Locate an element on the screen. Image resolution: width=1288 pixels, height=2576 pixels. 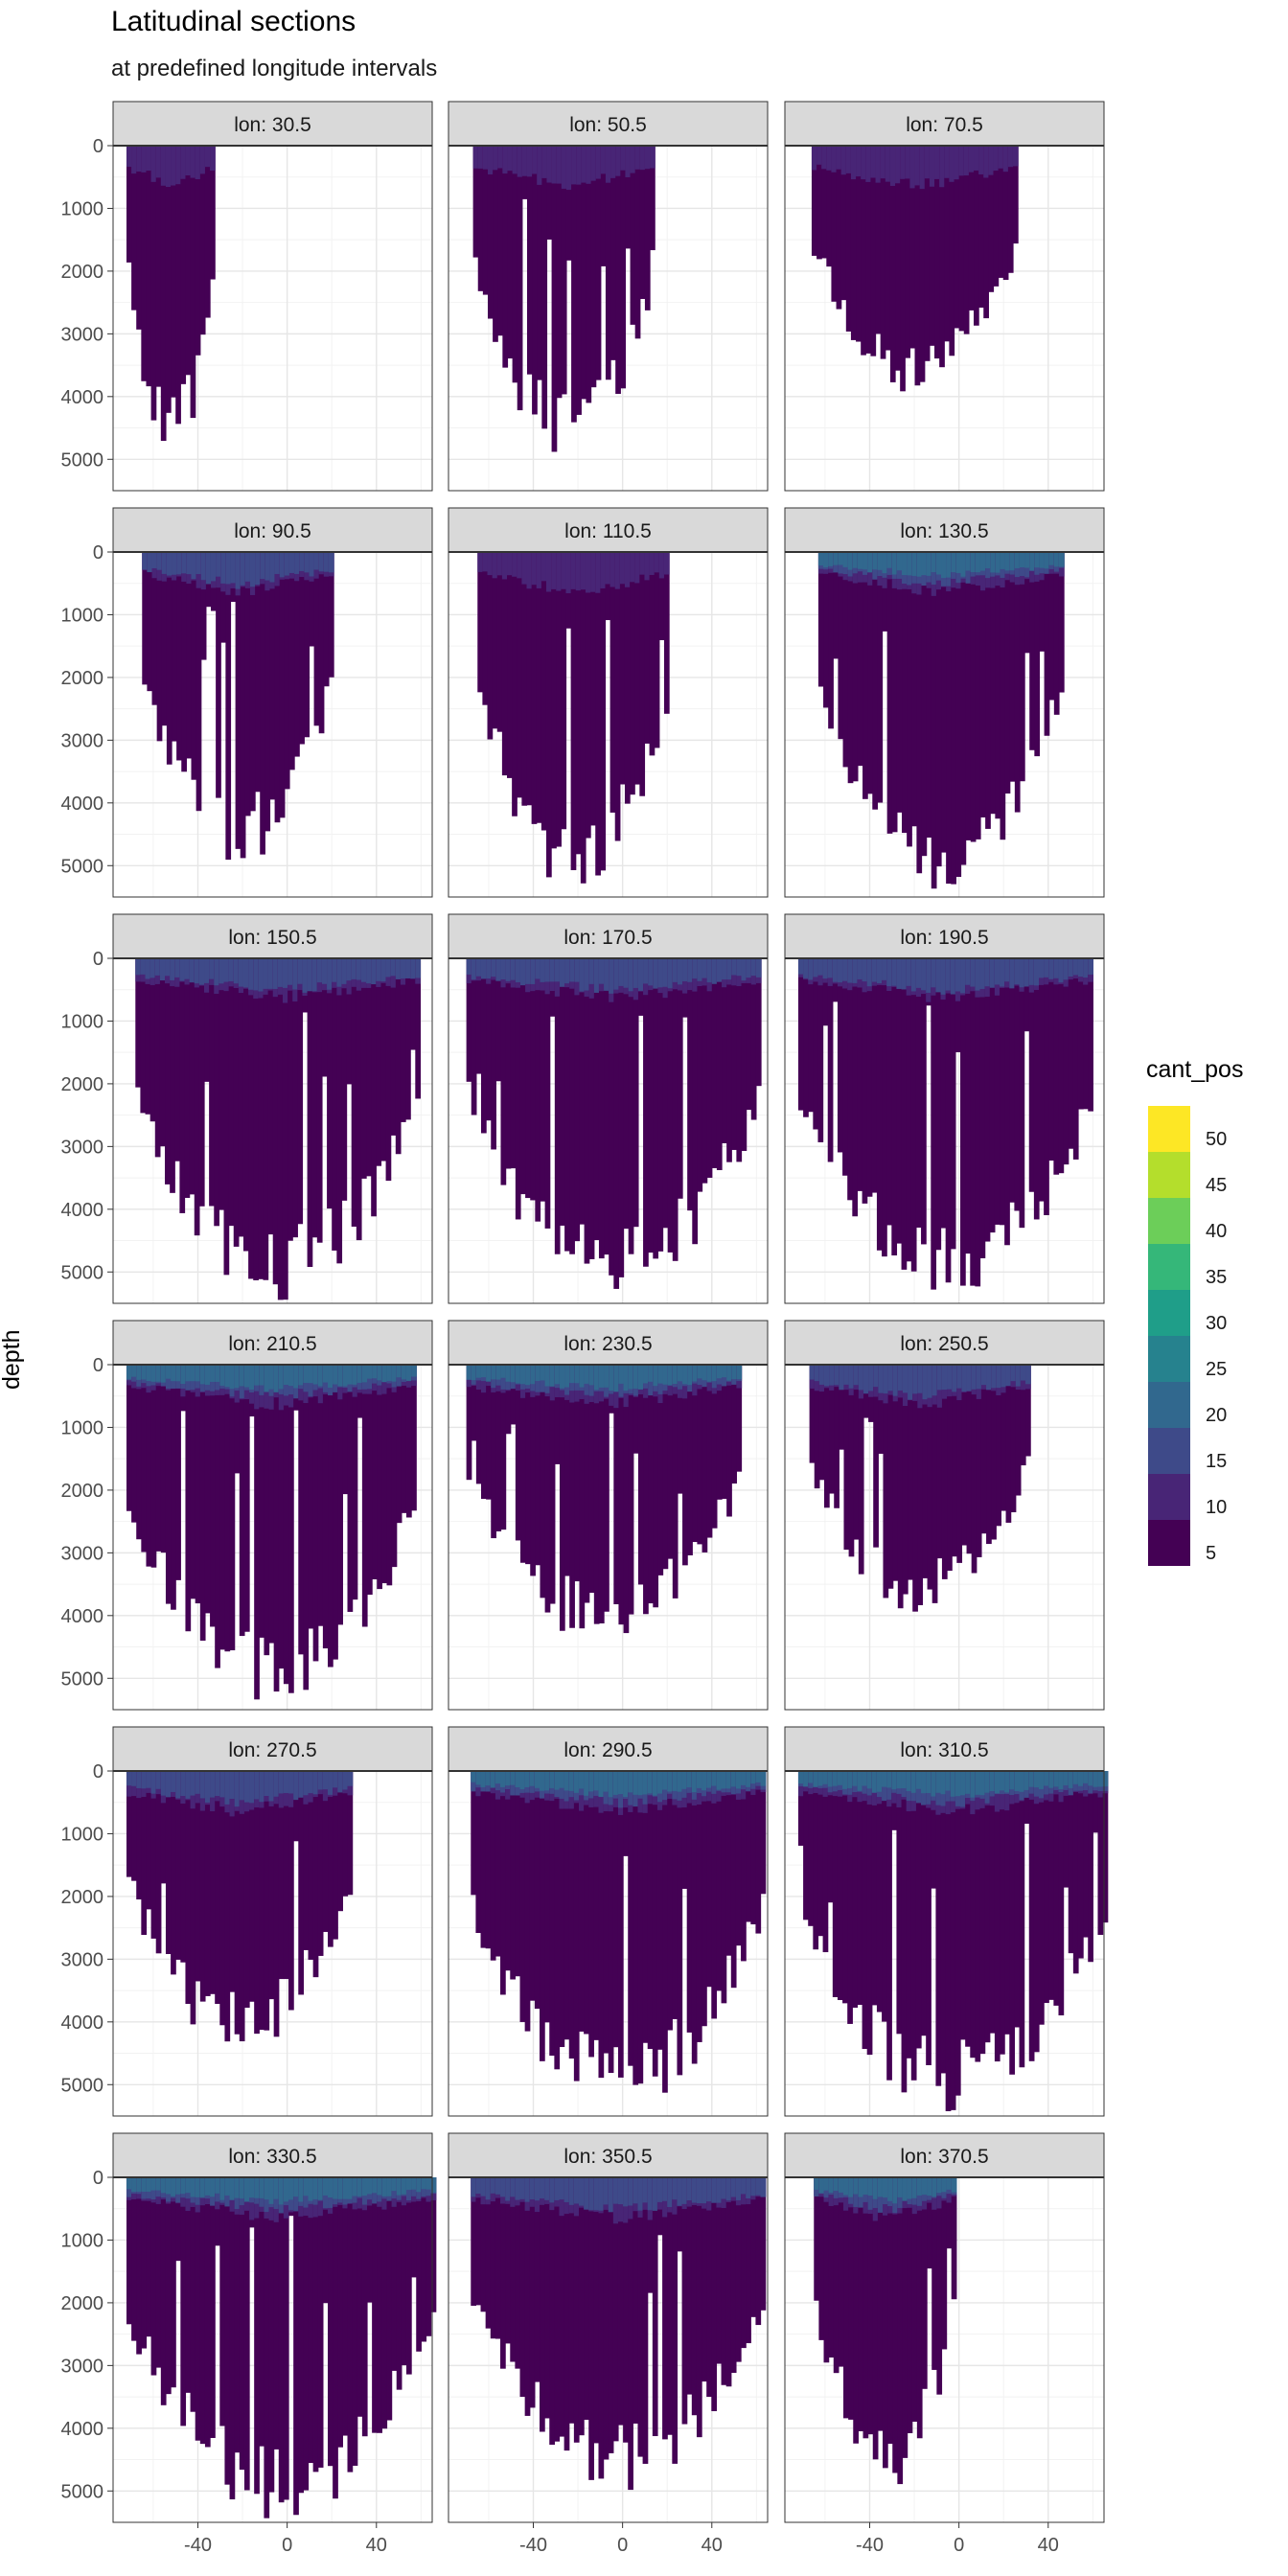
legend-label: 35 is located at coordinates (1216, 1277).